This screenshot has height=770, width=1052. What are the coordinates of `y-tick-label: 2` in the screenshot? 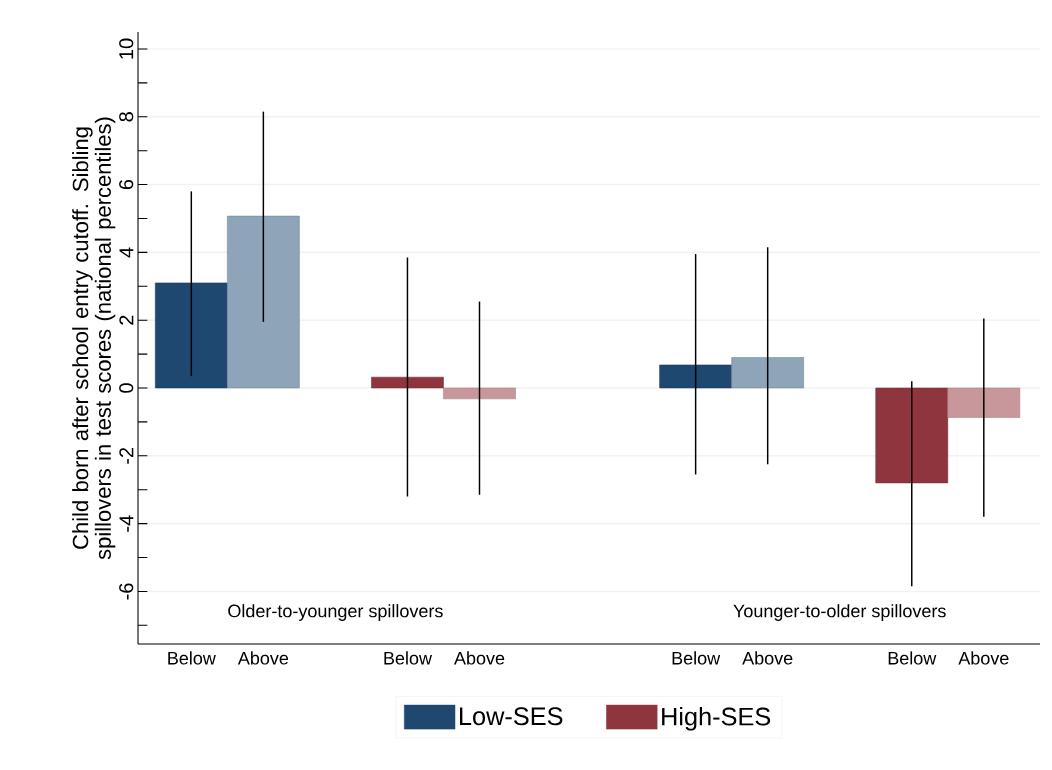 It's located at (126, 320).